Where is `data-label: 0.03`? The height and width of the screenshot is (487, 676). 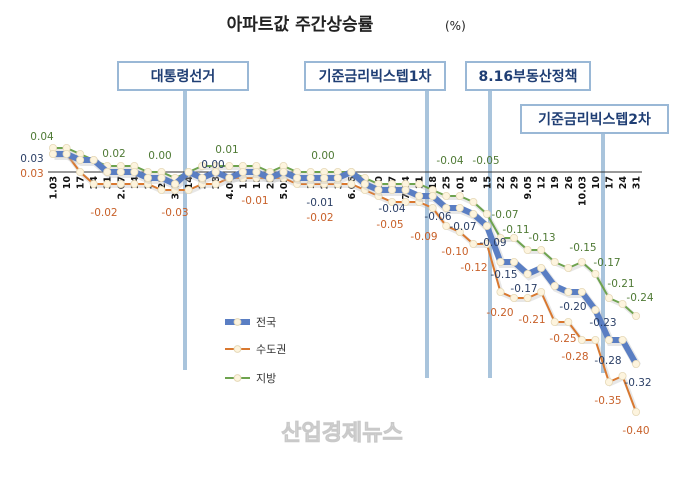
data-label: 0.03 is located at coordinates (31, 174).